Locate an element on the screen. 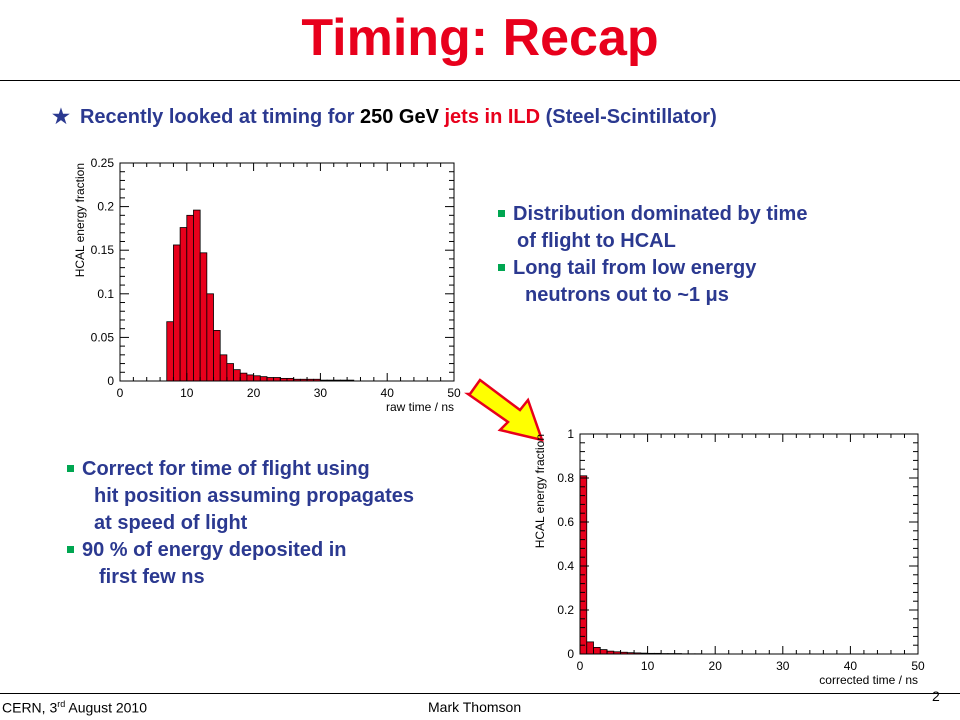  y-tick-label: 0.05 is located at coordinates (103, 337).